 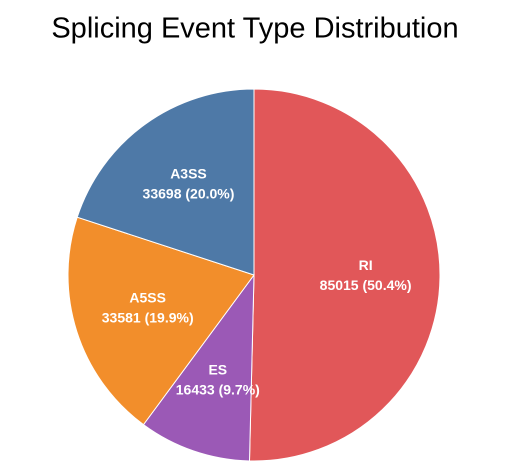 What do you see at coordinates (366, 265) in the screenshot?
I see `slice-label: RI` at bounding box center [366, 265].